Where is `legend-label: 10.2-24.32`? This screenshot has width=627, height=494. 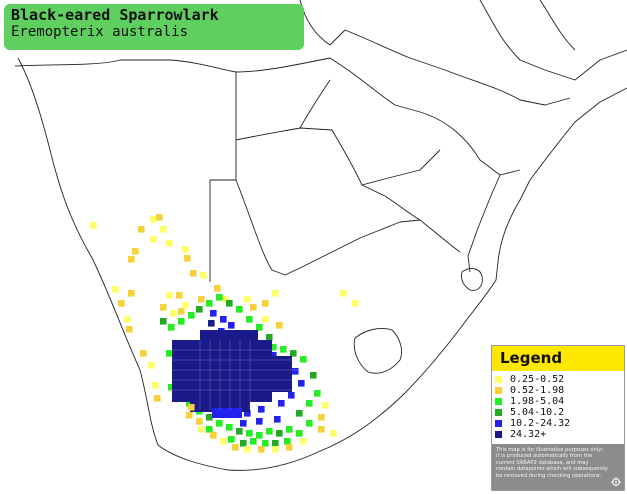 legend-label: 10.2-24.32 is located at coordinates (540, 423).